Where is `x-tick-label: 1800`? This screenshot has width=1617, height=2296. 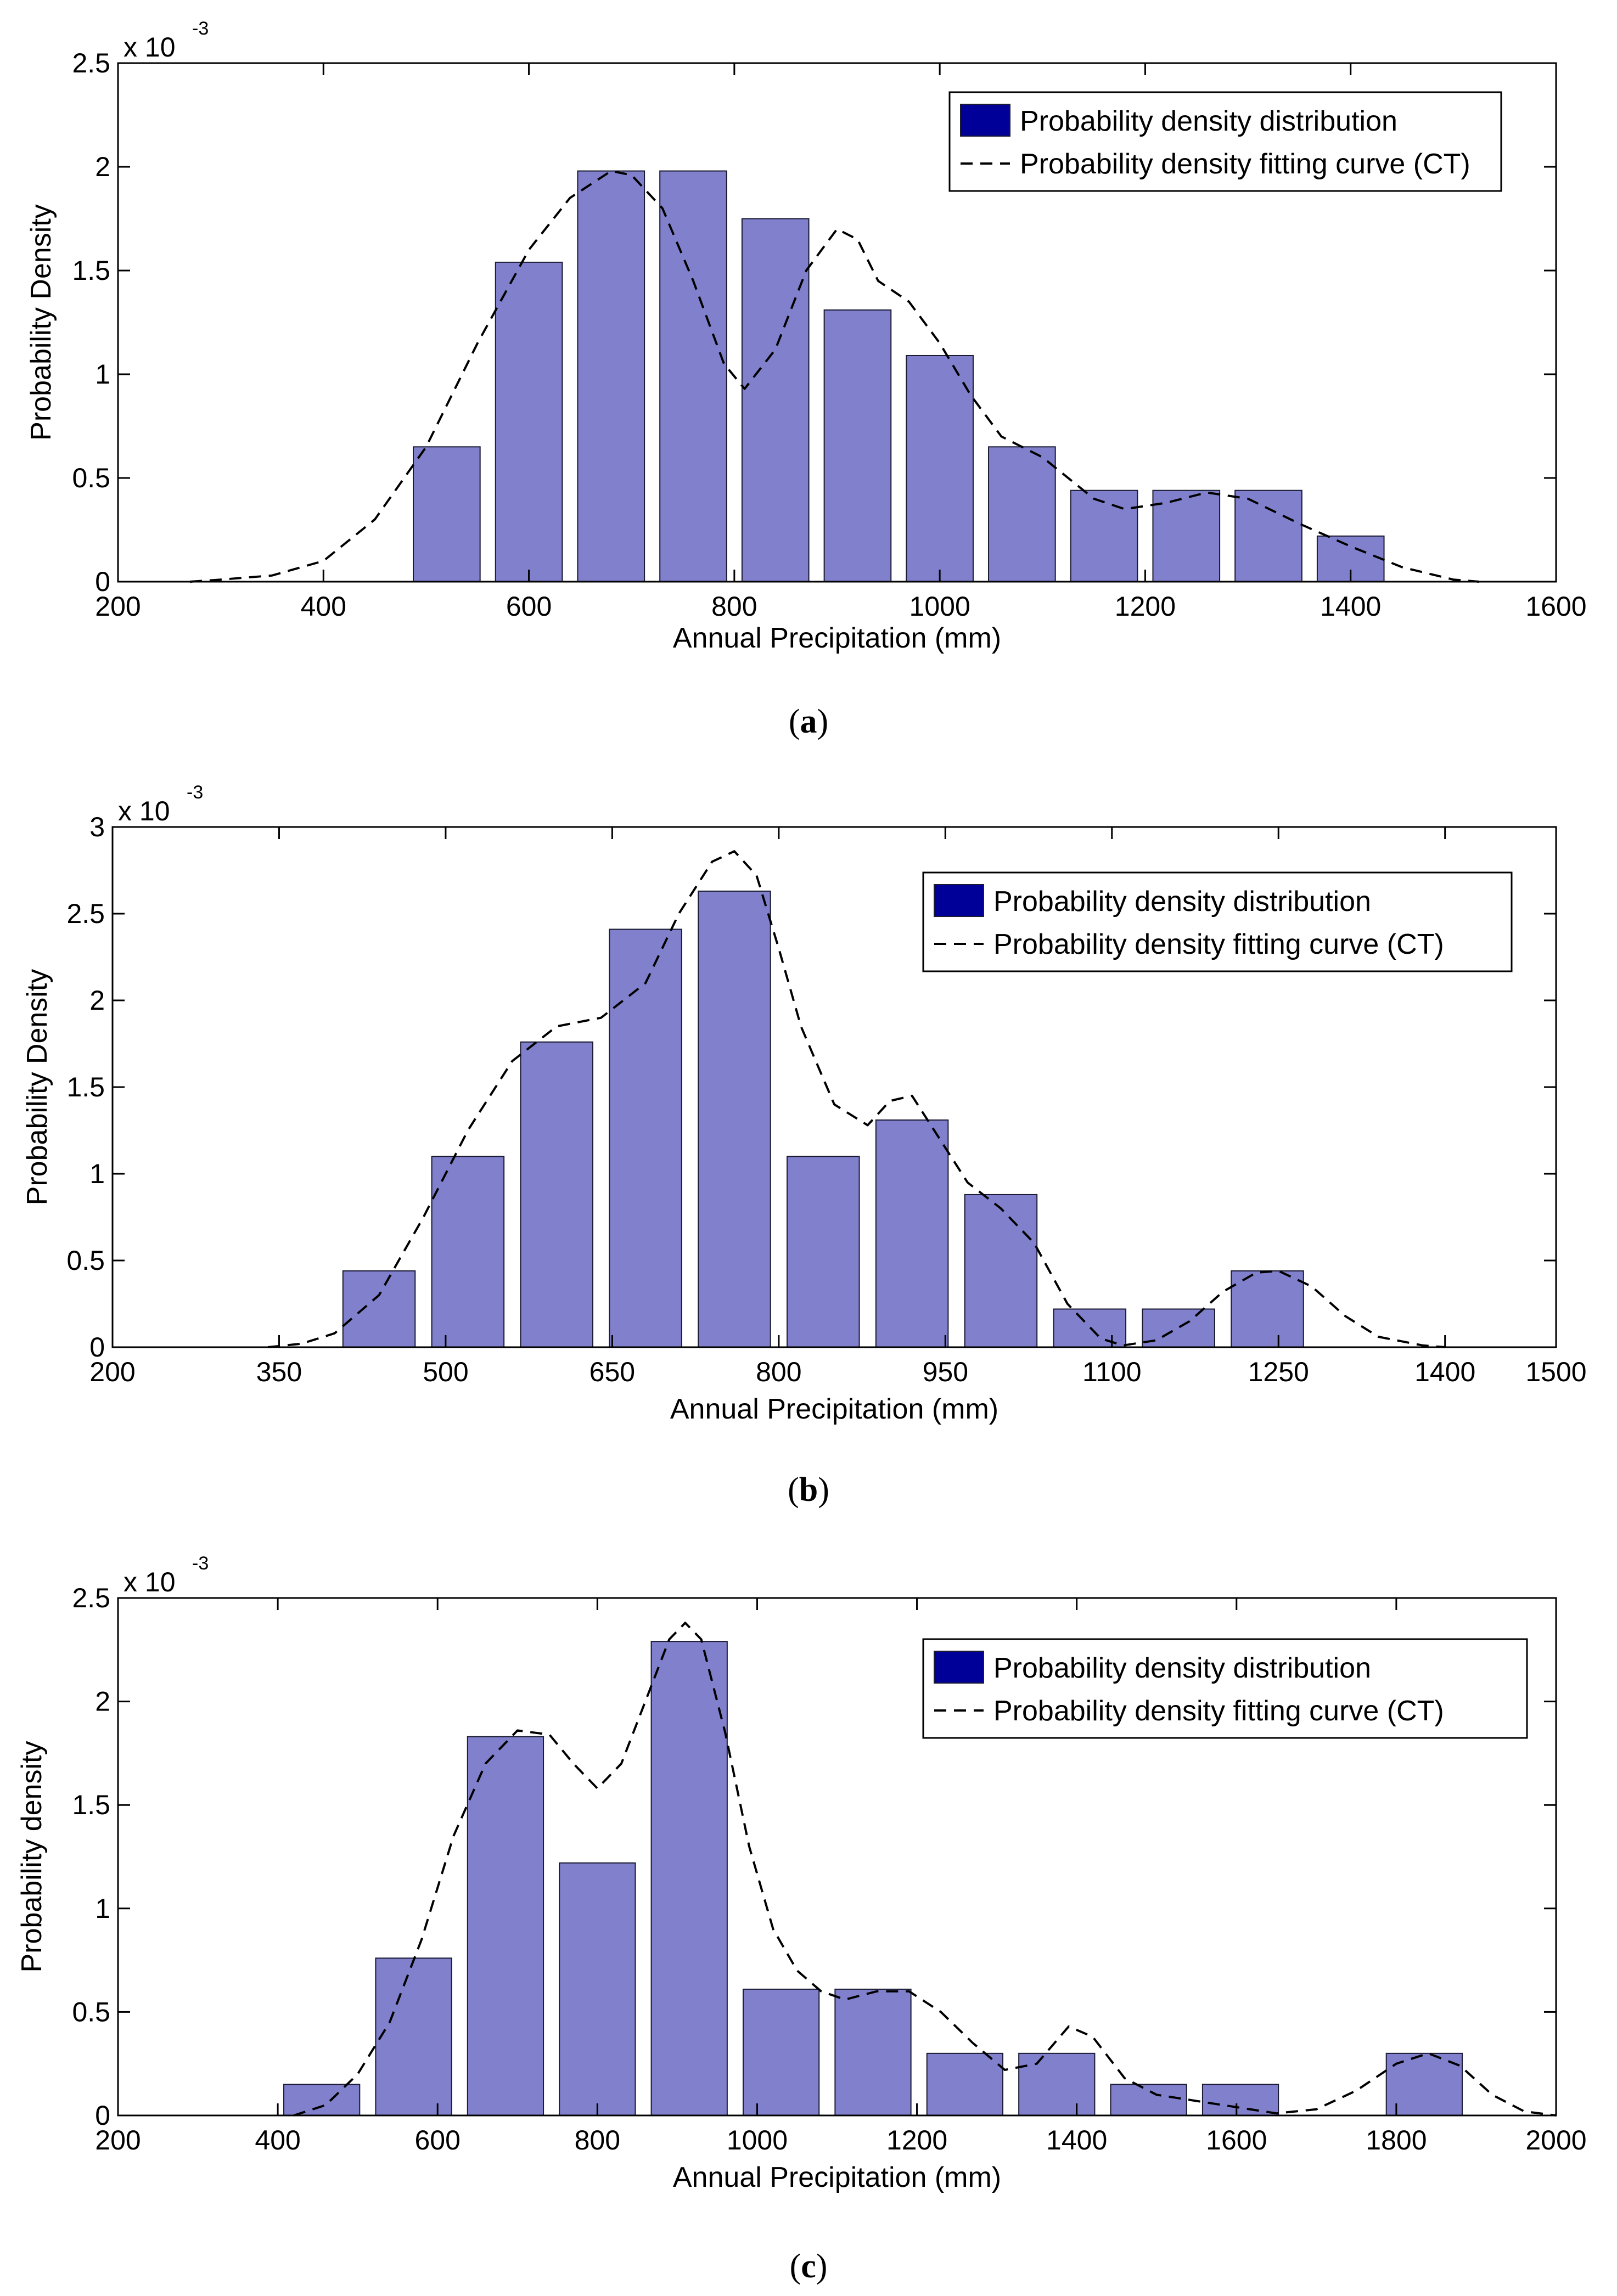
x-tick-label: 1800 is located at coordinates (1396, 2140).